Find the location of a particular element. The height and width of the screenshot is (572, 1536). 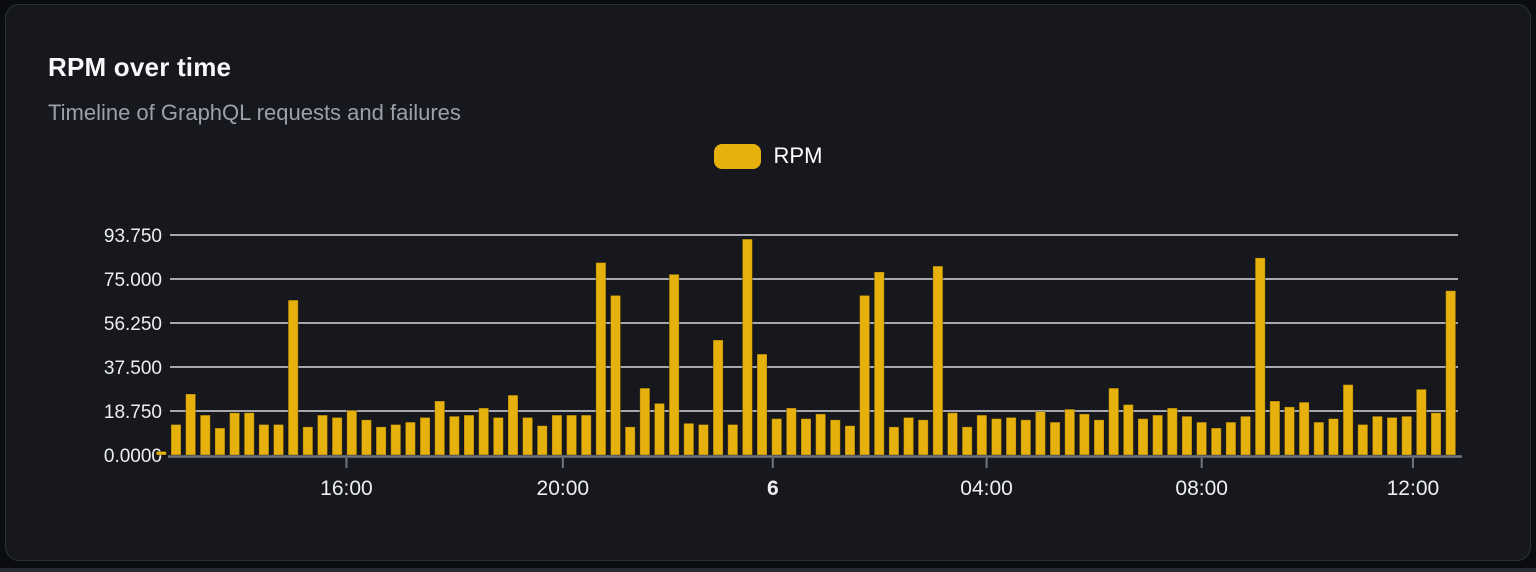

x-axis-label: 16:00 is located at coordinates (346, 488).